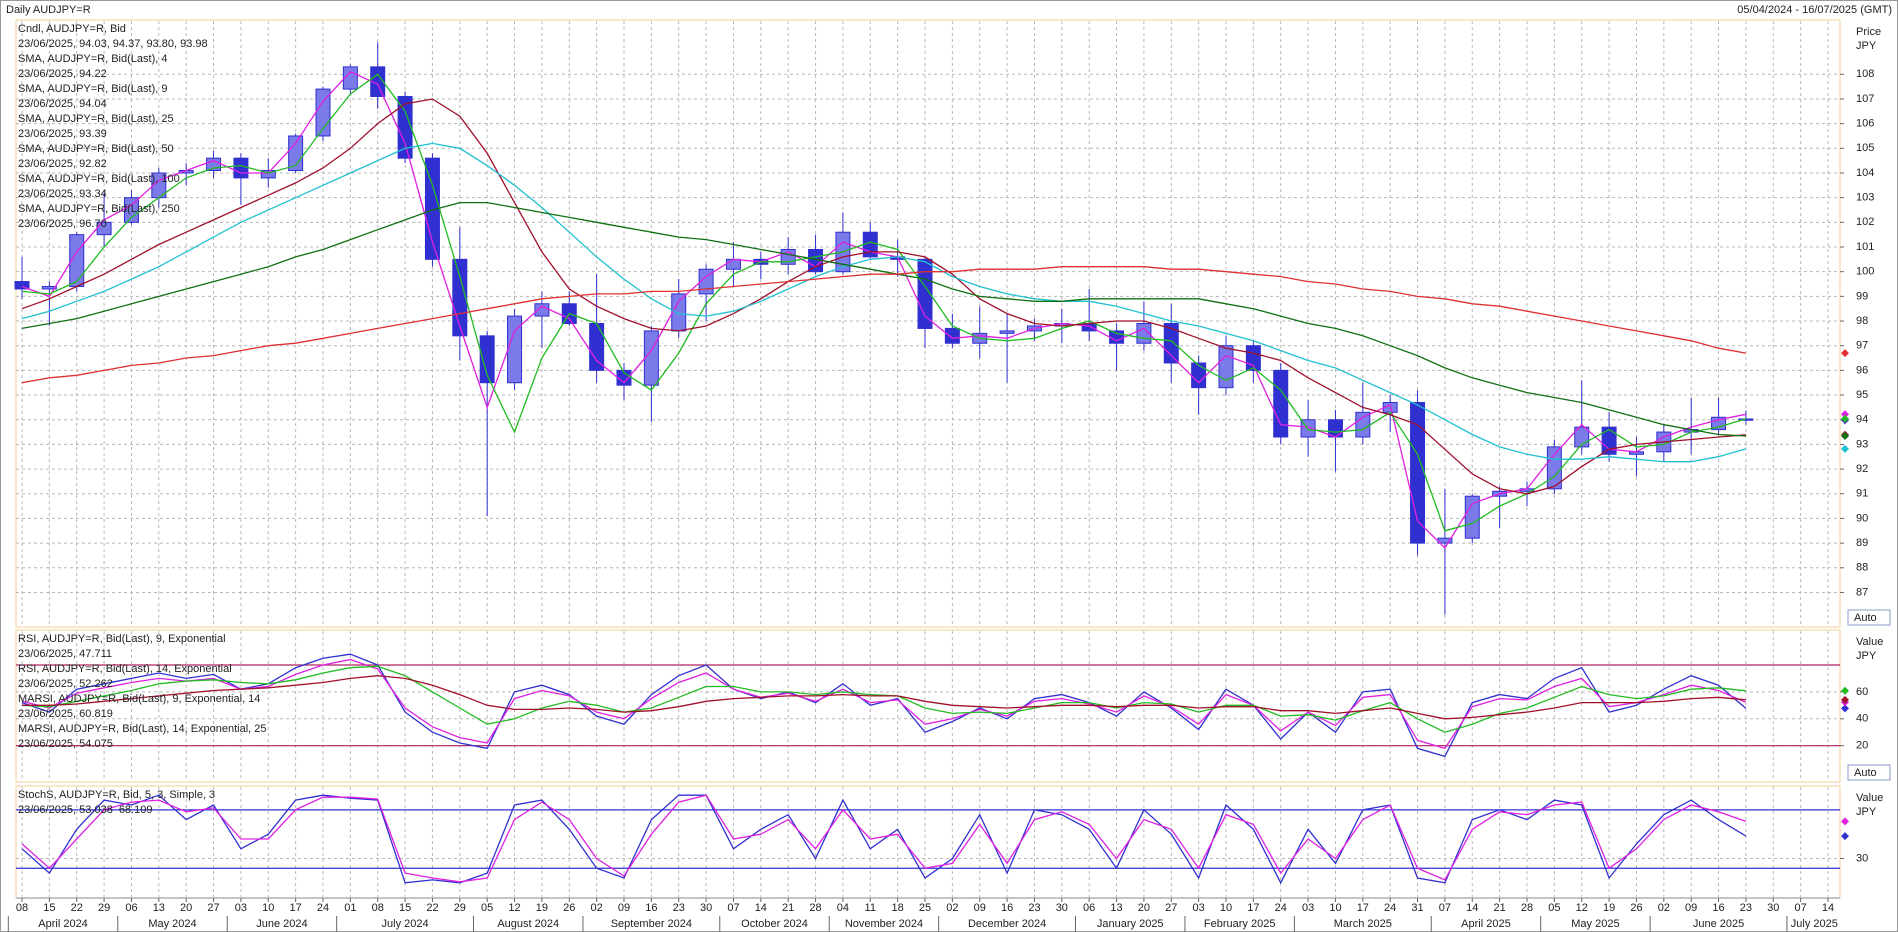  I want to click on x-tick-label: 27, so click(1171, 908).